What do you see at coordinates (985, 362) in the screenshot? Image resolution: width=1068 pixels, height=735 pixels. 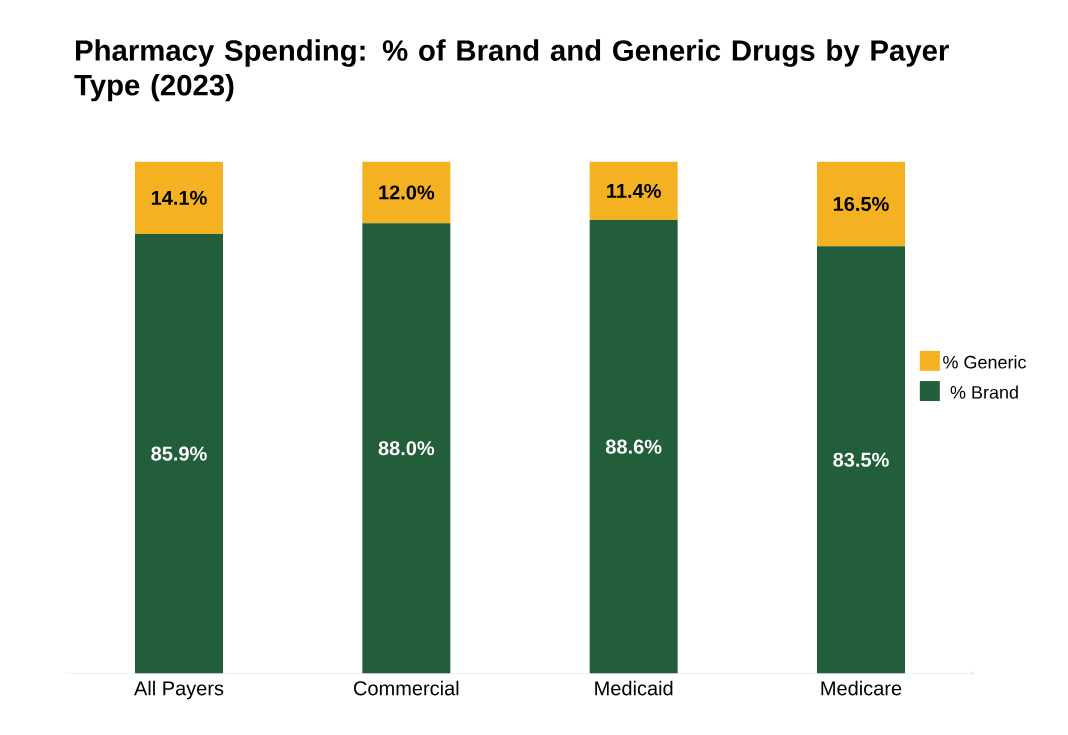 I see `legend-label: % Generic` at bounding box center [985, 362].